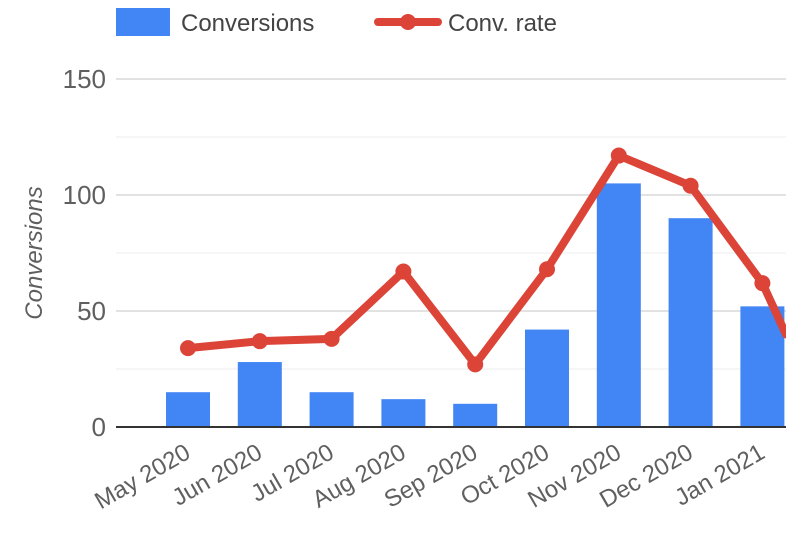 The width and height of the screenshot is (786, 539). What do you see at coordinates (143, 22) in the screenshot?
I see `legend-swatch-conversions` at bounding box center [143, 22].